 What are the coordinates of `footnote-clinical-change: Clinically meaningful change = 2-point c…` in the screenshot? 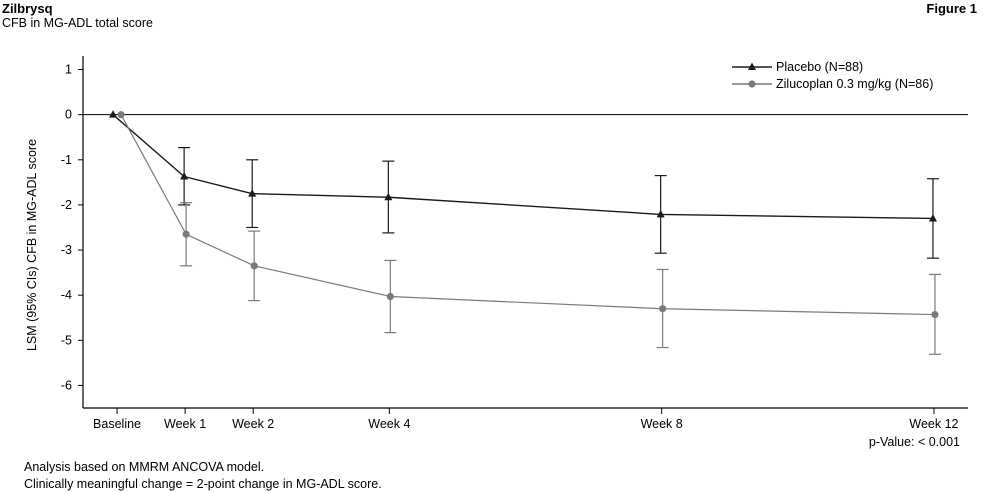 It's located at (203, 484).